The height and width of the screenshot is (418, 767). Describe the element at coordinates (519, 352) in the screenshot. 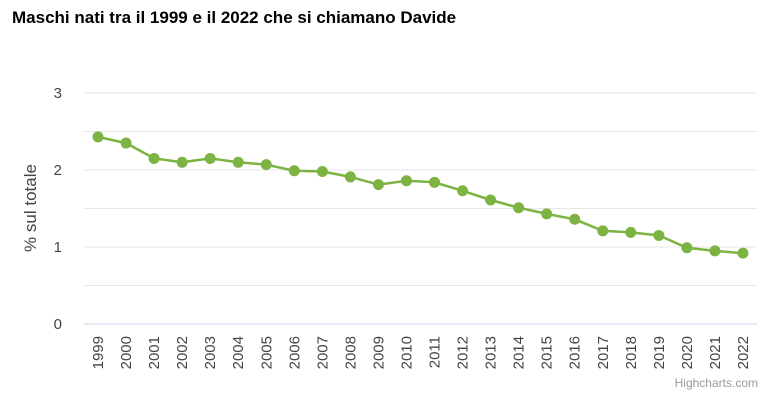

I see `x-tick-label: 2014` at that location.